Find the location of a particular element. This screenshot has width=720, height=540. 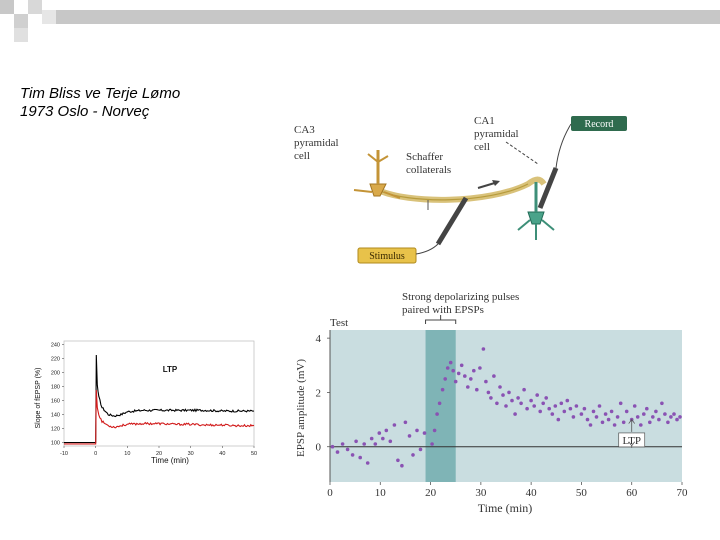

stimulus-box is located at coordinates (387, 255).